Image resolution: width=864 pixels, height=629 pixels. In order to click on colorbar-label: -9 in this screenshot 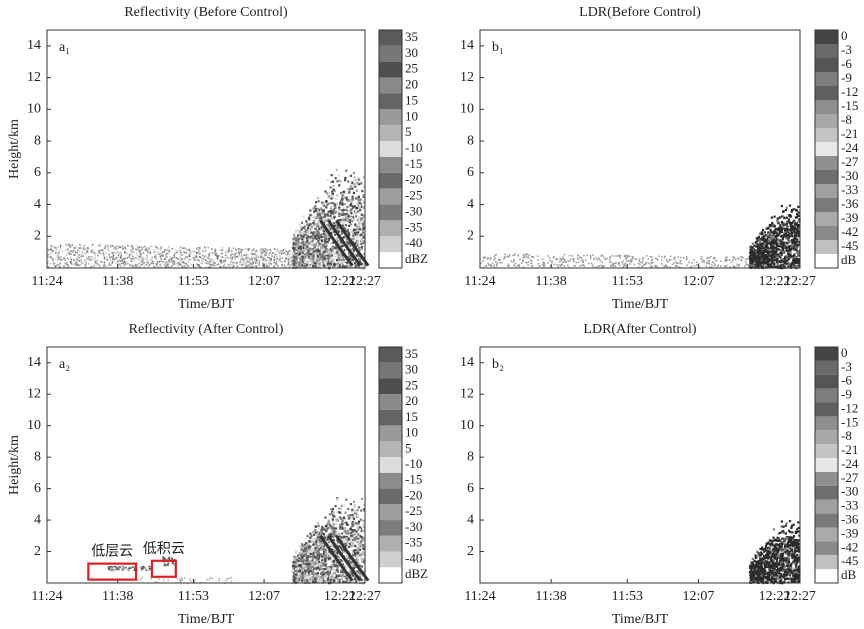, I will do `click(846, 77)`.